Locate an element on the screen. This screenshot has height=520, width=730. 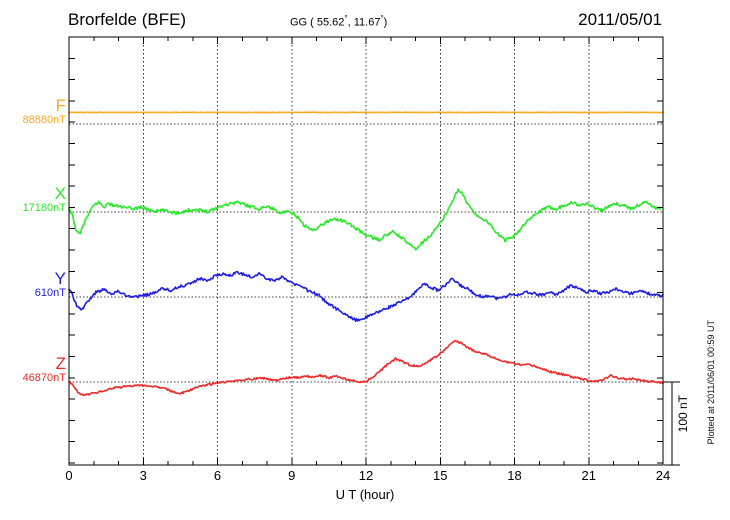
station-coordinates: GG ( 55.62°, 11.67°) is located at coordinates (338, 21).